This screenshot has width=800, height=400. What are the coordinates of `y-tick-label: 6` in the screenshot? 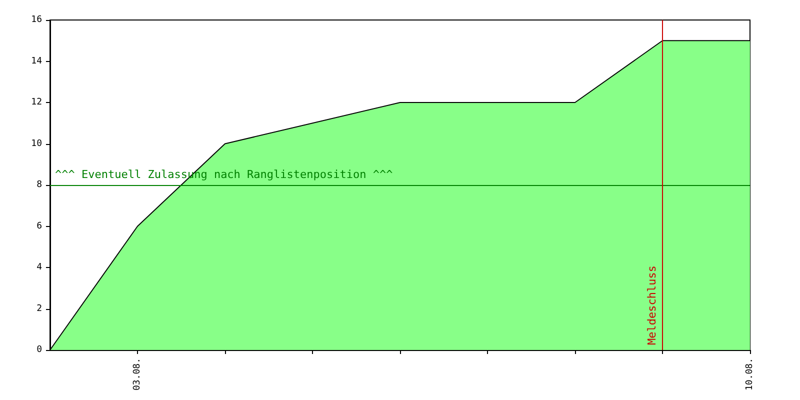 It's located at (39, 226).